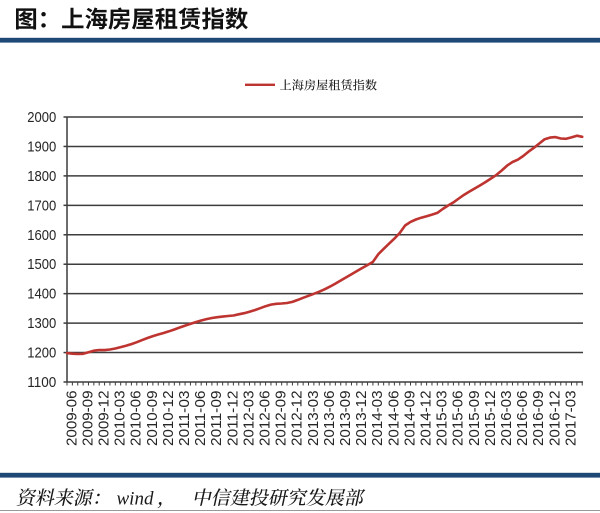 This screenshot has width=600, height=513. I want to click on svg-text: 2010-12, so click(169, 419).